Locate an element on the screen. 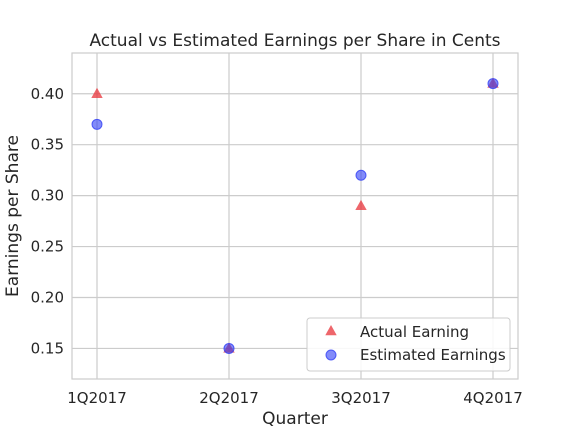 The width and height of the screenshot is (576, 432). legend-items is located at coordinates (331, 343).